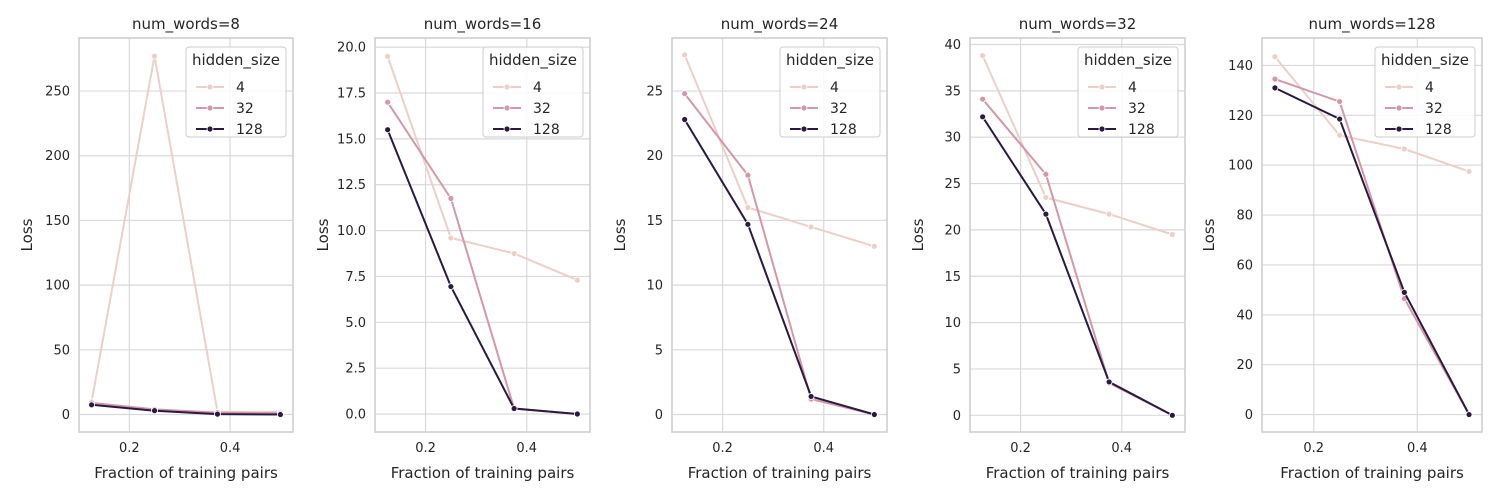 The height and width of the screenshot is (500, 1500). What do you see at coordinates (57, 221) in the screenshot?
I see `y-tick-label: 150` at bounding box center [57, 221].